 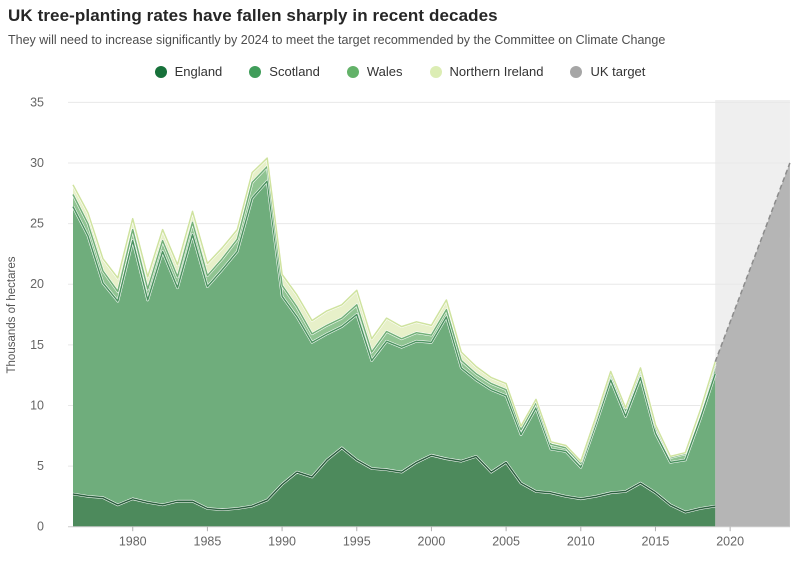 I want to click on legend-label: Scotland, so click(x=294, y=71).